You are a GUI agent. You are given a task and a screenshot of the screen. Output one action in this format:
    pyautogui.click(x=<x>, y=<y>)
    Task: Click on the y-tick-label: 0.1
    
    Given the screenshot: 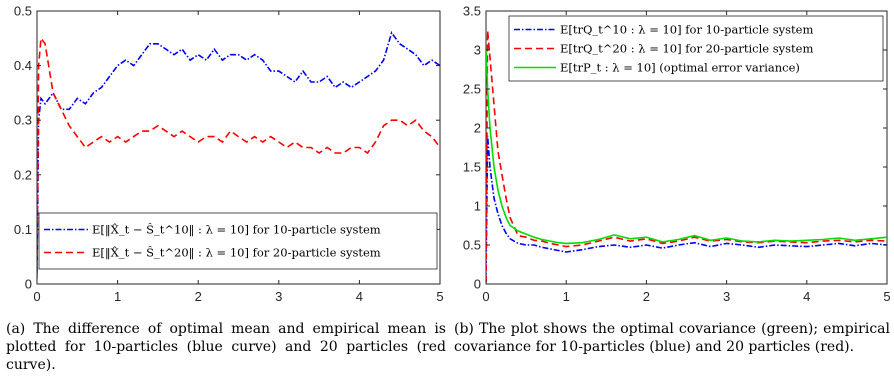 What is the action you would take?
    pyautogui.click(x=23, y=229)
    